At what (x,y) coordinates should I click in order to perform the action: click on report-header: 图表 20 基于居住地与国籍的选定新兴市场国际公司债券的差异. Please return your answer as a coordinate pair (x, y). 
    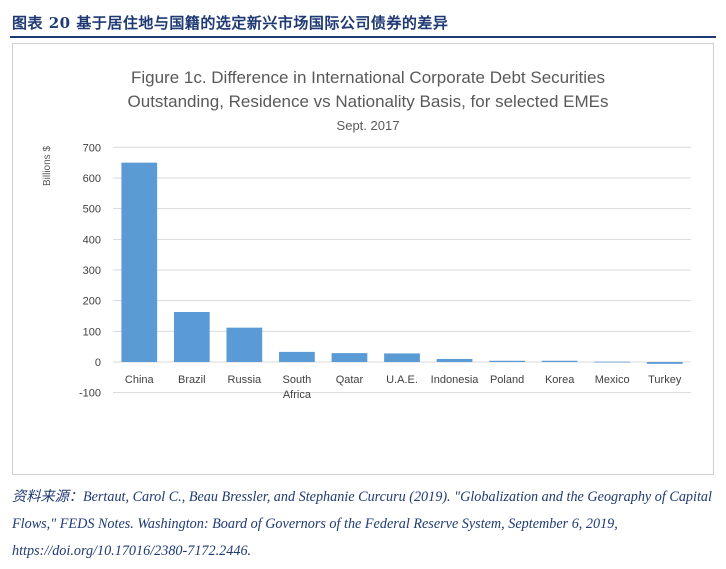
    Looking at the image, I should click on (363, 22).